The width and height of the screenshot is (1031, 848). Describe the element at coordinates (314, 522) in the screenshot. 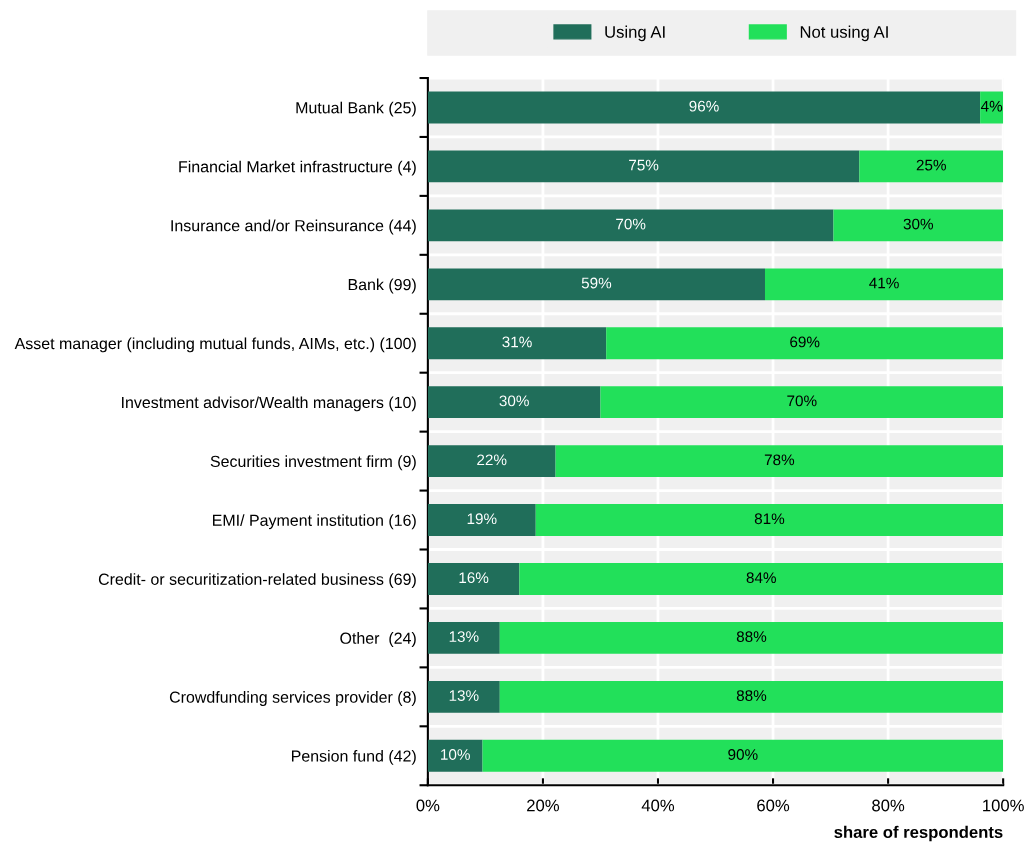

I see `y-tick-label: EMI/ Payment institution (16)` at that location.